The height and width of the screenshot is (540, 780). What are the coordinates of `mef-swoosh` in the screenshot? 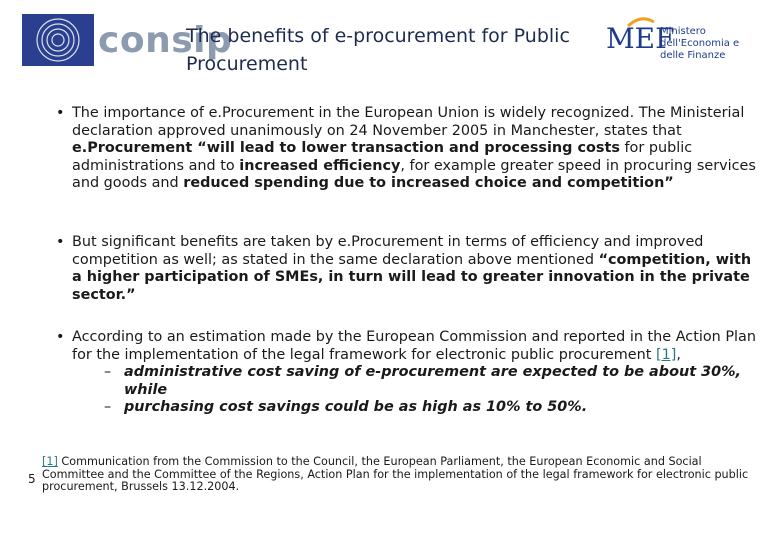 It's located at (640, 22).